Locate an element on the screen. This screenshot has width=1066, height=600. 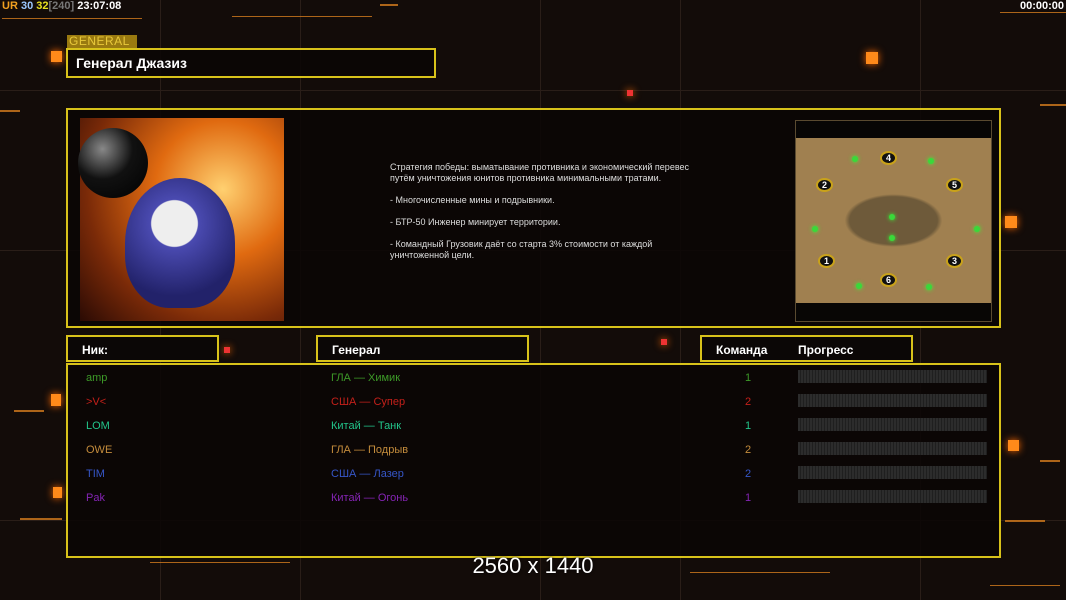
column-header-team-progress: Команда Прогресс is located at coordinates (806, 348).